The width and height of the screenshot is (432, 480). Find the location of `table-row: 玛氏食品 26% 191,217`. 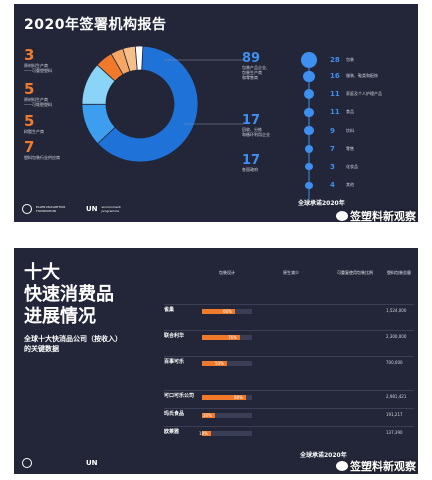

table-row: 玛氏食品 26% 191,217 is located at coordinates (289, 415).